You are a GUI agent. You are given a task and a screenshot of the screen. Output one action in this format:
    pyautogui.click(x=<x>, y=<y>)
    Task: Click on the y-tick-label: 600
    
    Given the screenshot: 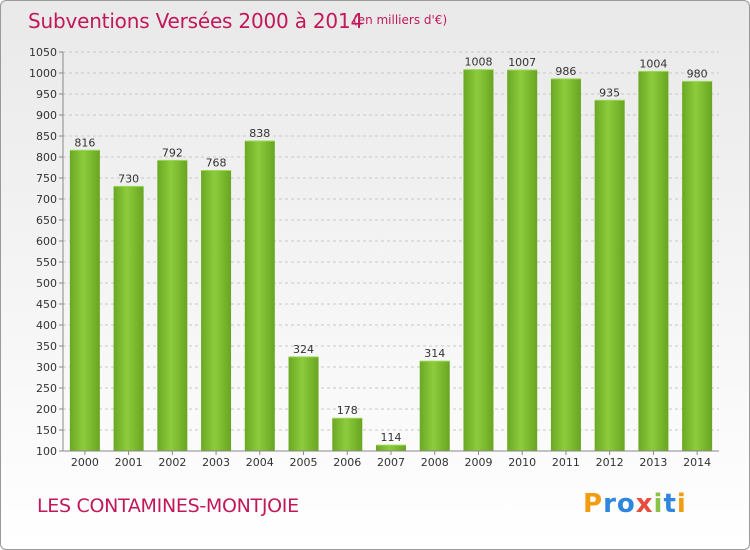 What is the action you would take?
    pyautogui.click(x=46, y=241)
    